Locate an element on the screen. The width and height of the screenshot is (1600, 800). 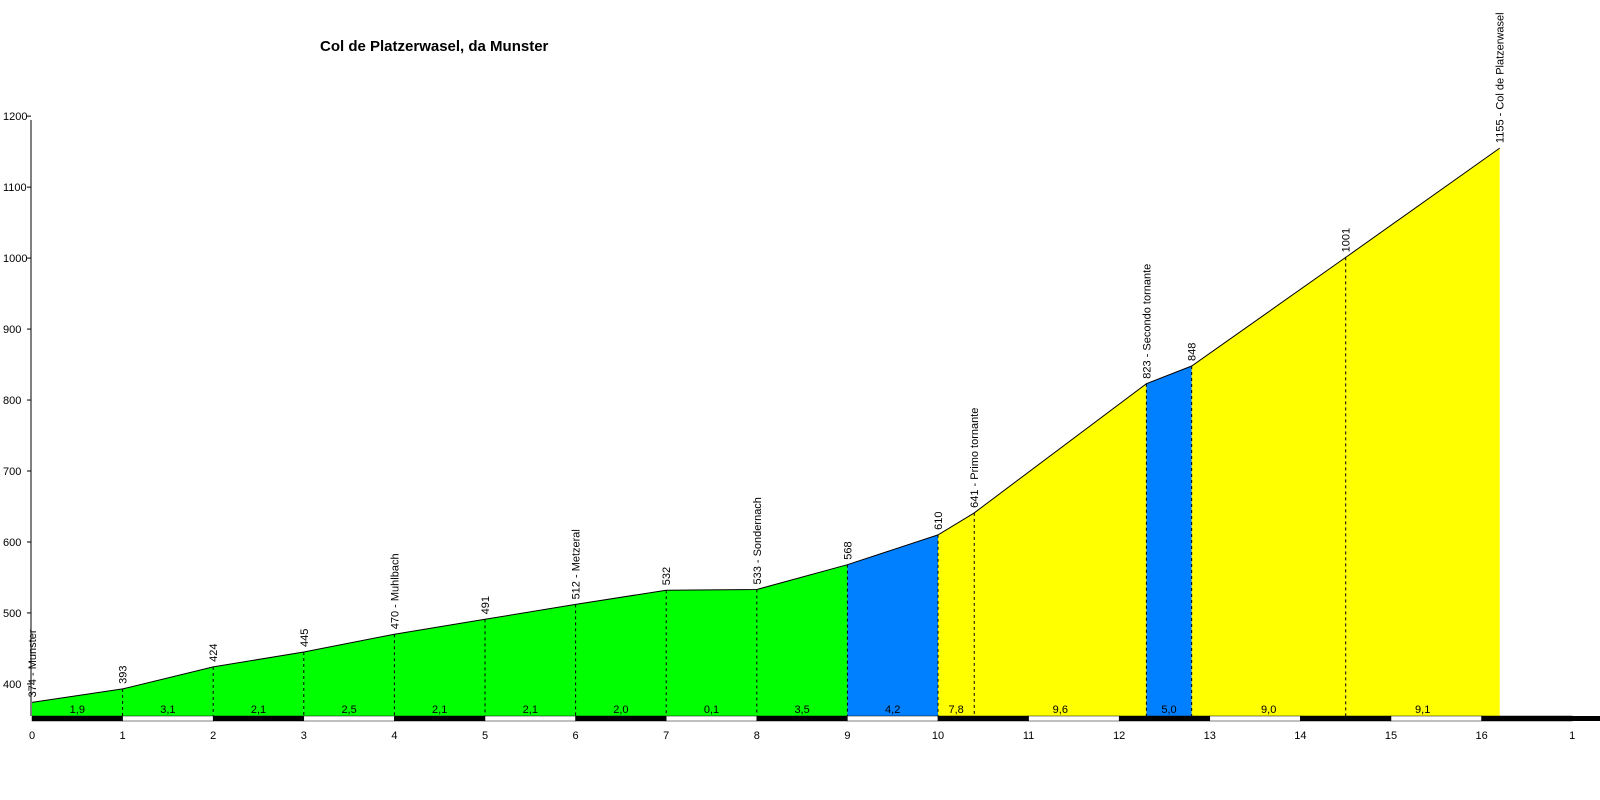
grade-label-14: 9,1 is located at coordinates (1422, 710).